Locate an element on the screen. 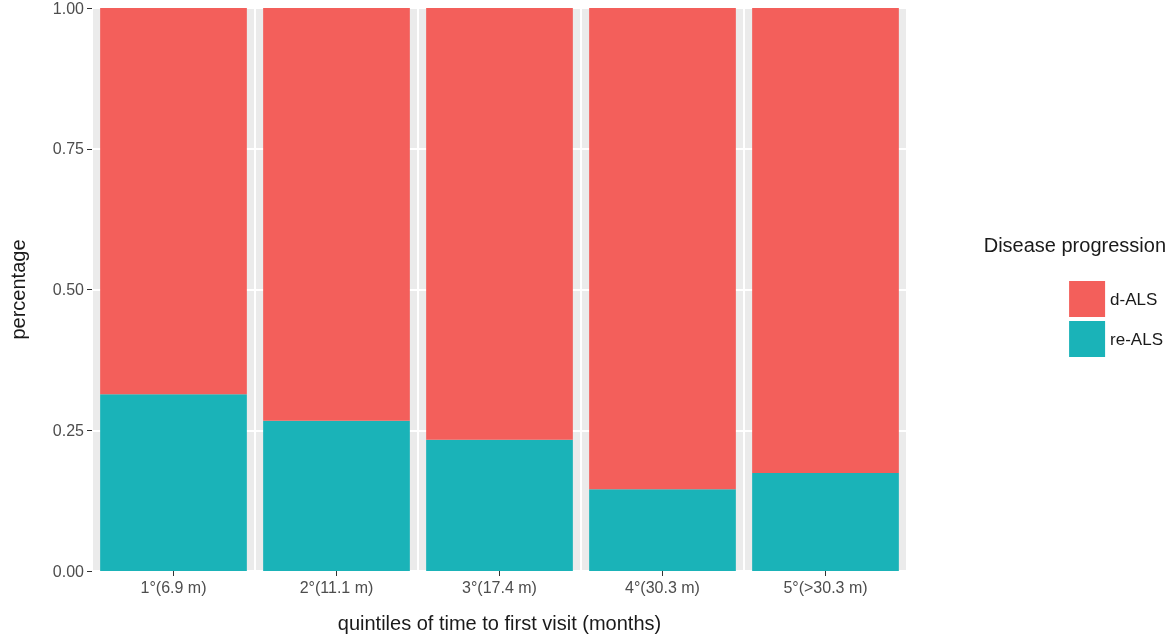 The width and height of the screenshot is (1173, 638). x-tick-label: 2°(11.1 m) is located at coordinates (336, 587).